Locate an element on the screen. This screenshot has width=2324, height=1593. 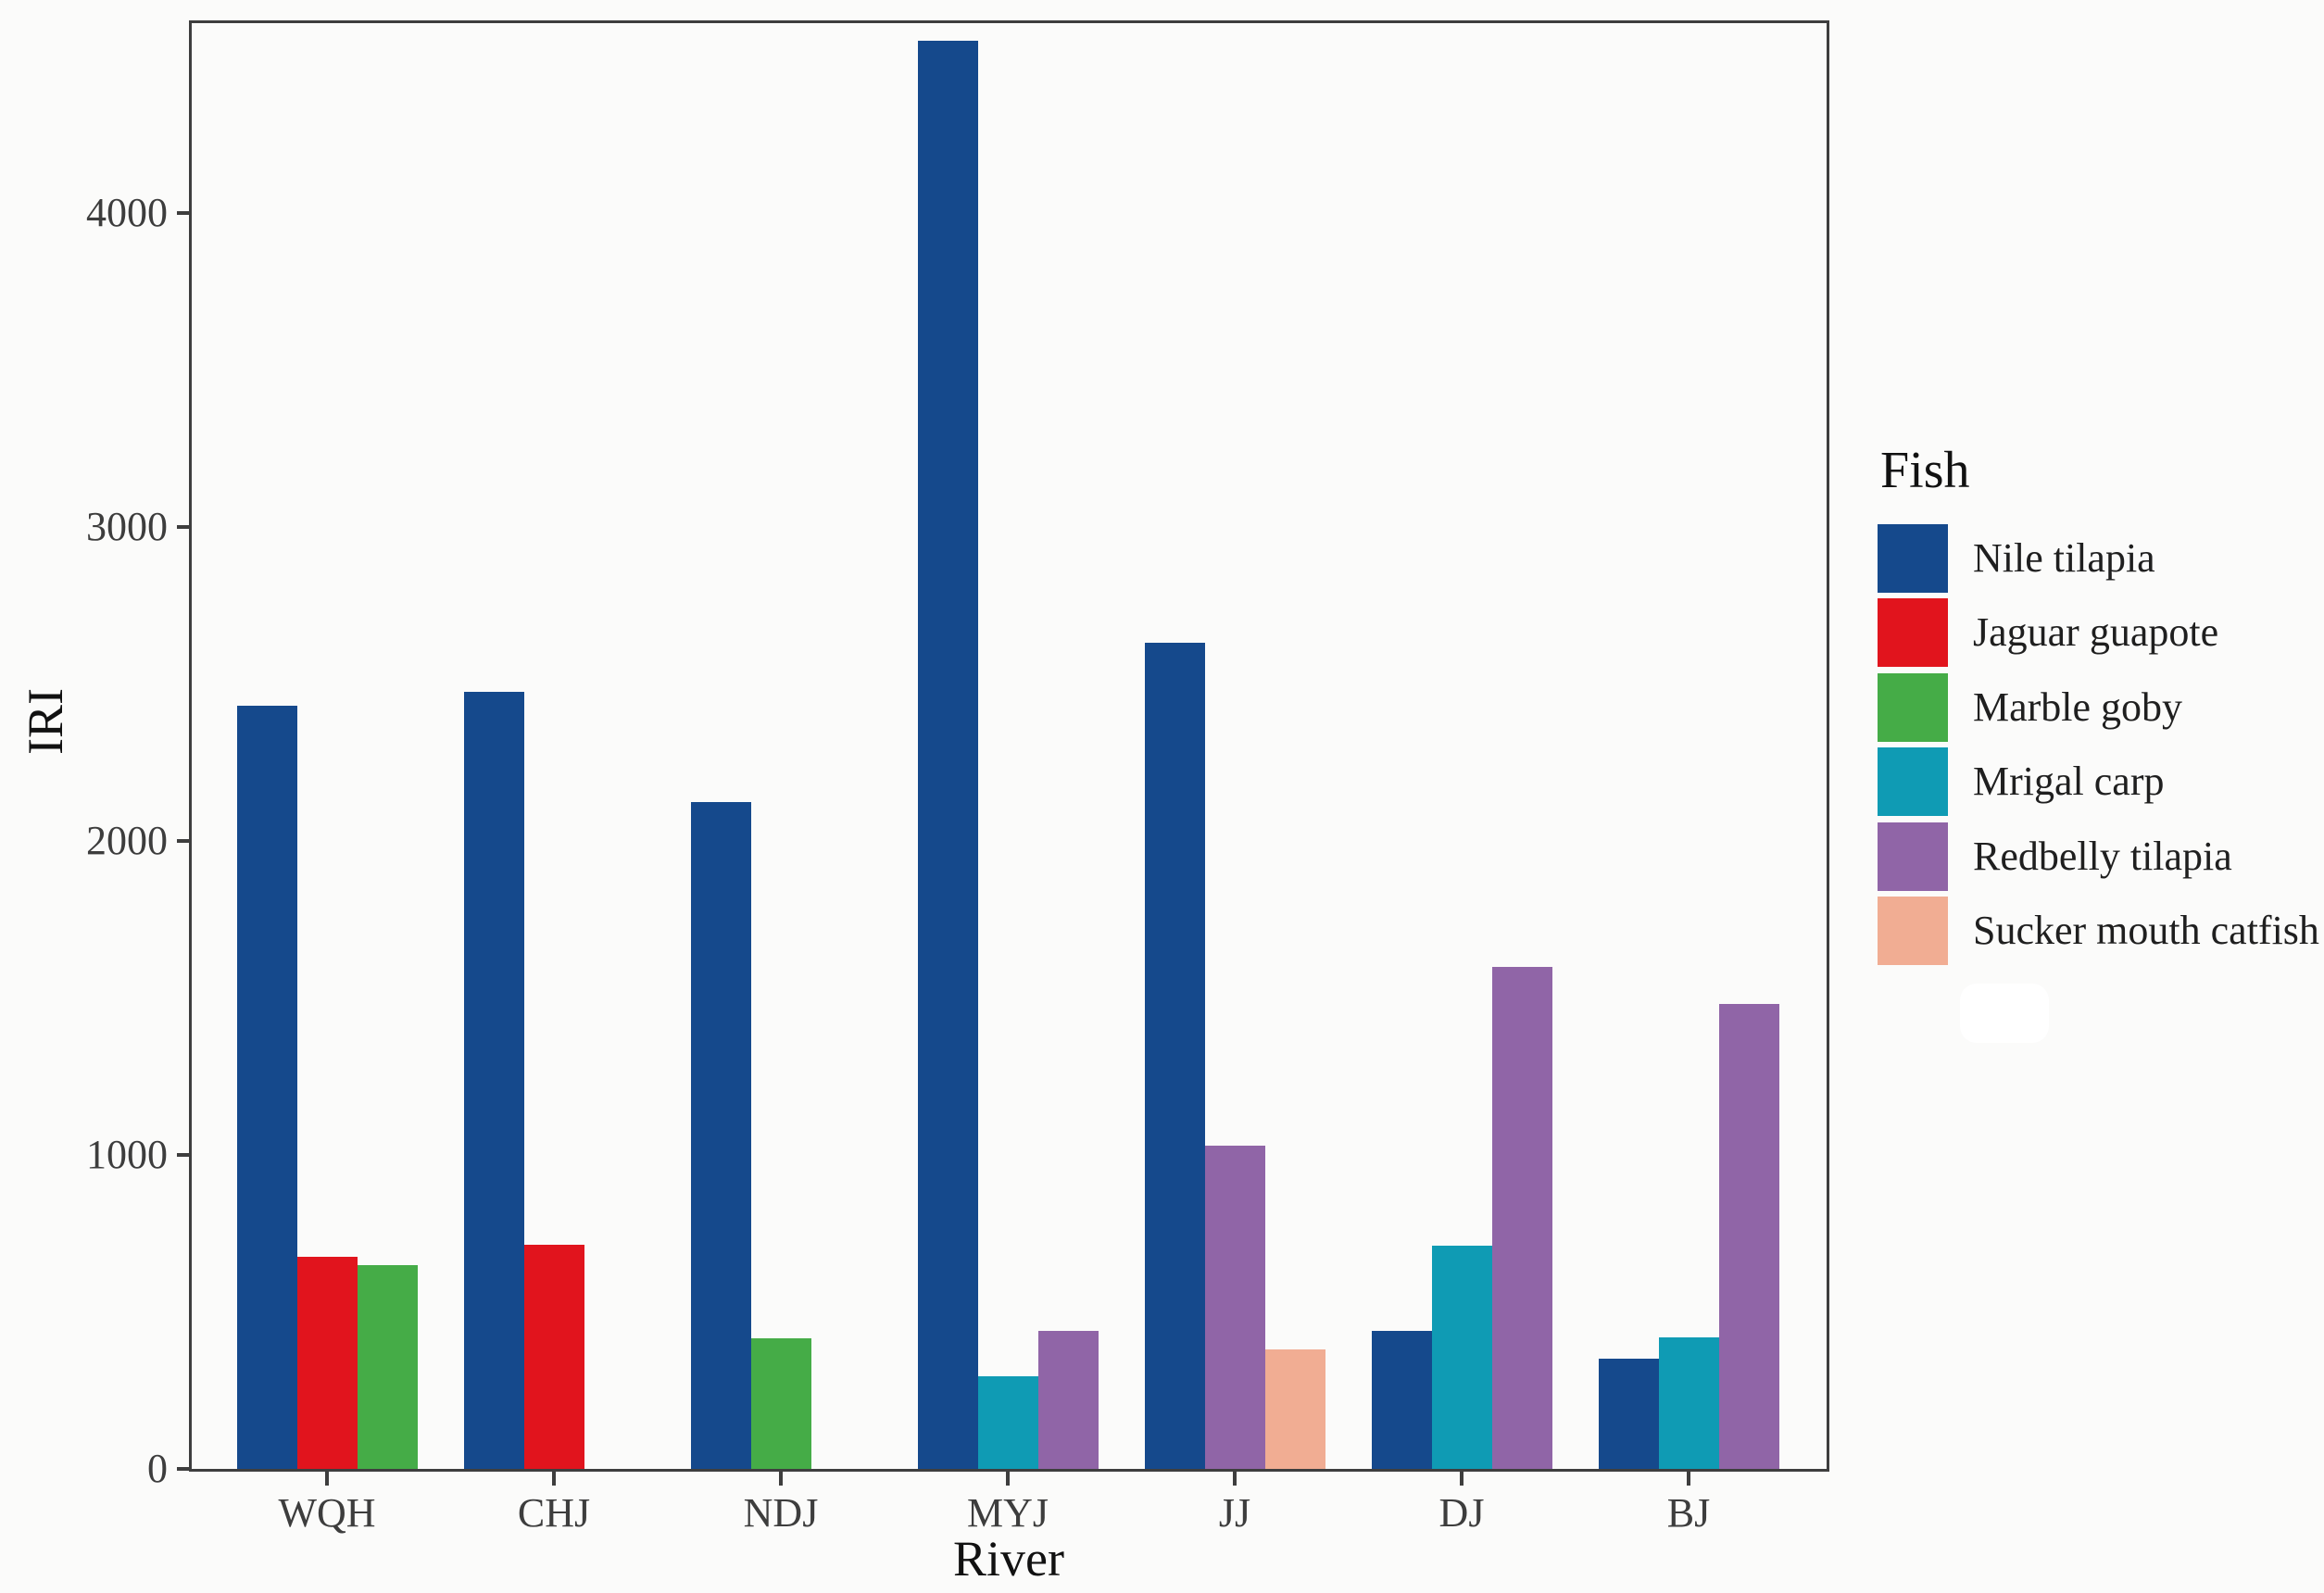
bar-myj-nile-tilapia is located at coordinates (947, 754).